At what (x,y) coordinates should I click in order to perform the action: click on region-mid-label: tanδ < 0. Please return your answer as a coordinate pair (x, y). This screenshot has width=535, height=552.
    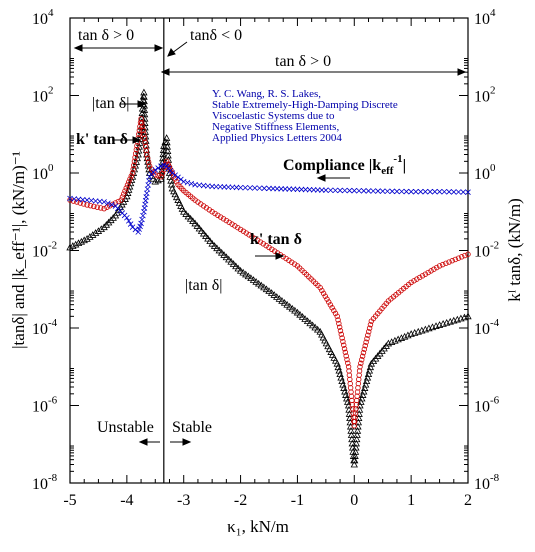
    Looking at the image, I should click on (216, 35).